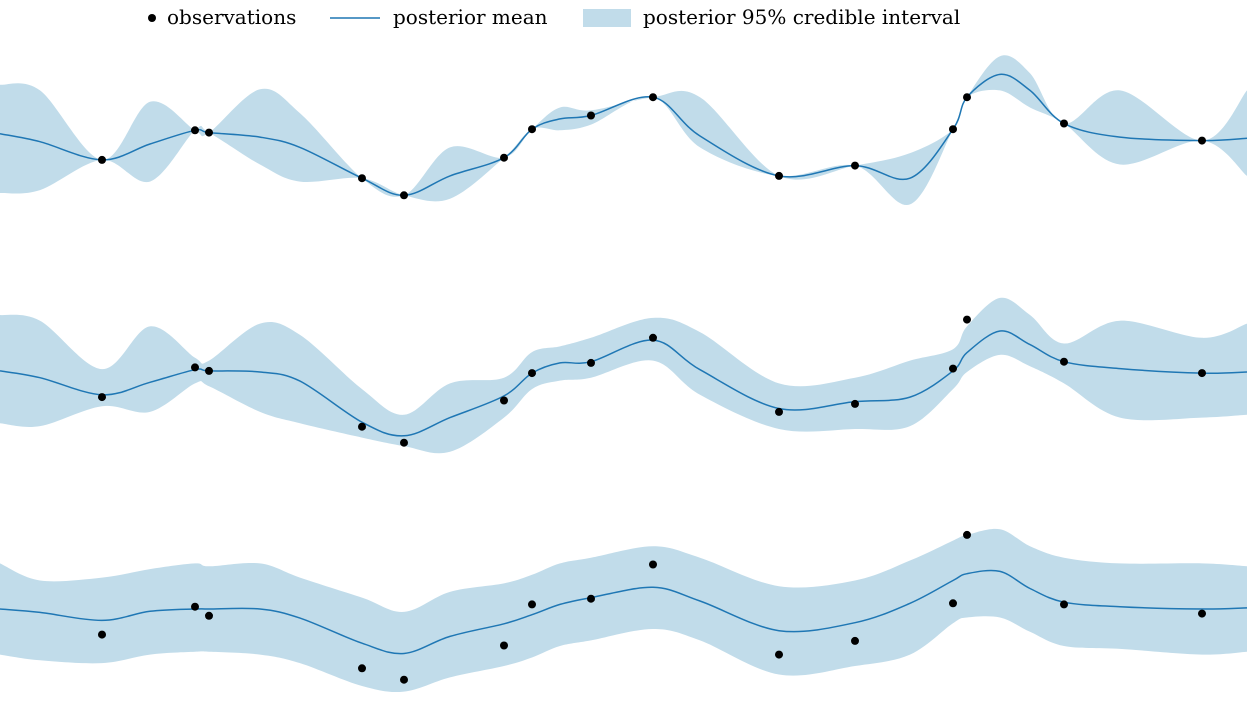 The image size is (1247, 709). Describe the element at coordinates (470, 17) in the screenshot. I see `legend-mean-label: posterior mean` at that location.